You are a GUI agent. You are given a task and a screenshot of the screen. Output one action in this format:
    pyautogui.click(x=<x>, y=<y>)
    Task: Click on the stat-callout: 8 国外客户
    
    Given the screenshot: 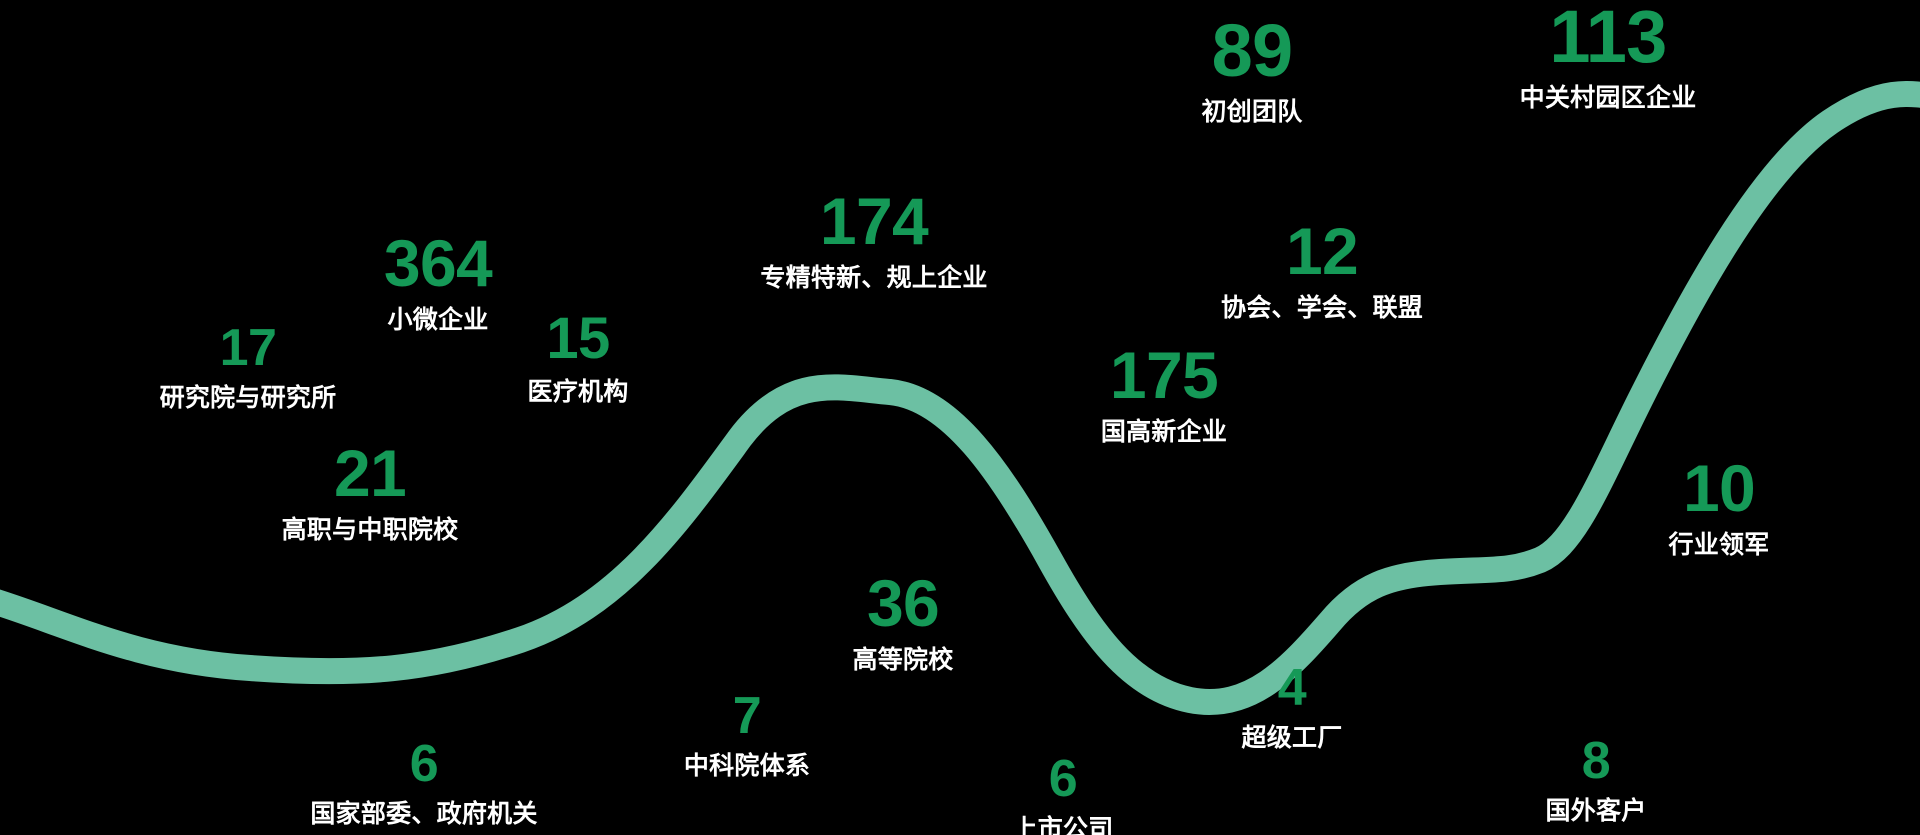 What is the action you would take?
    pyautogui.click(x=1595, y=780)
    